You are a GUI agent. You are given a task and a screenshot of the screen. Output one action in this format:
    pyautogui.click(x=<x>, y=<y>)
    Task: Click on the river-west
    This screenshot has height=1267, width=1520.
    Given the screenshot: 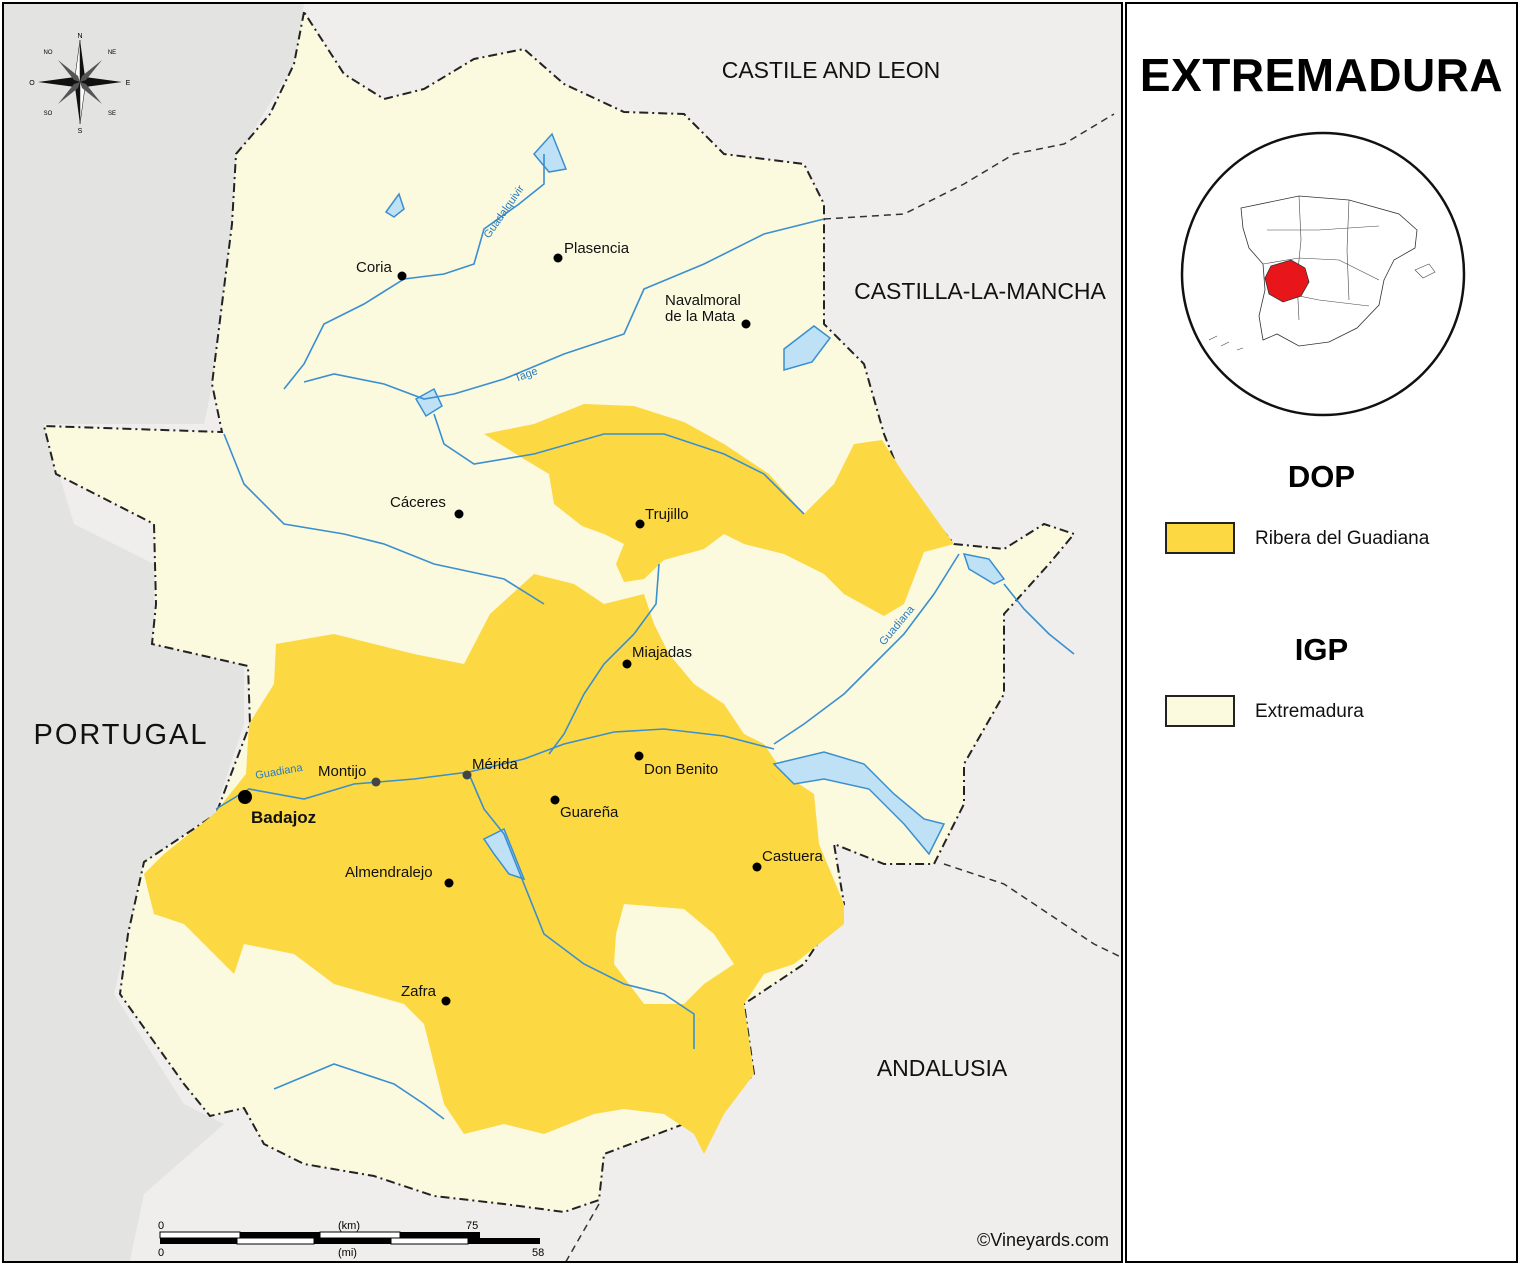 What is the action you would take?
    pyautogui.click(x=384, y=519)
    